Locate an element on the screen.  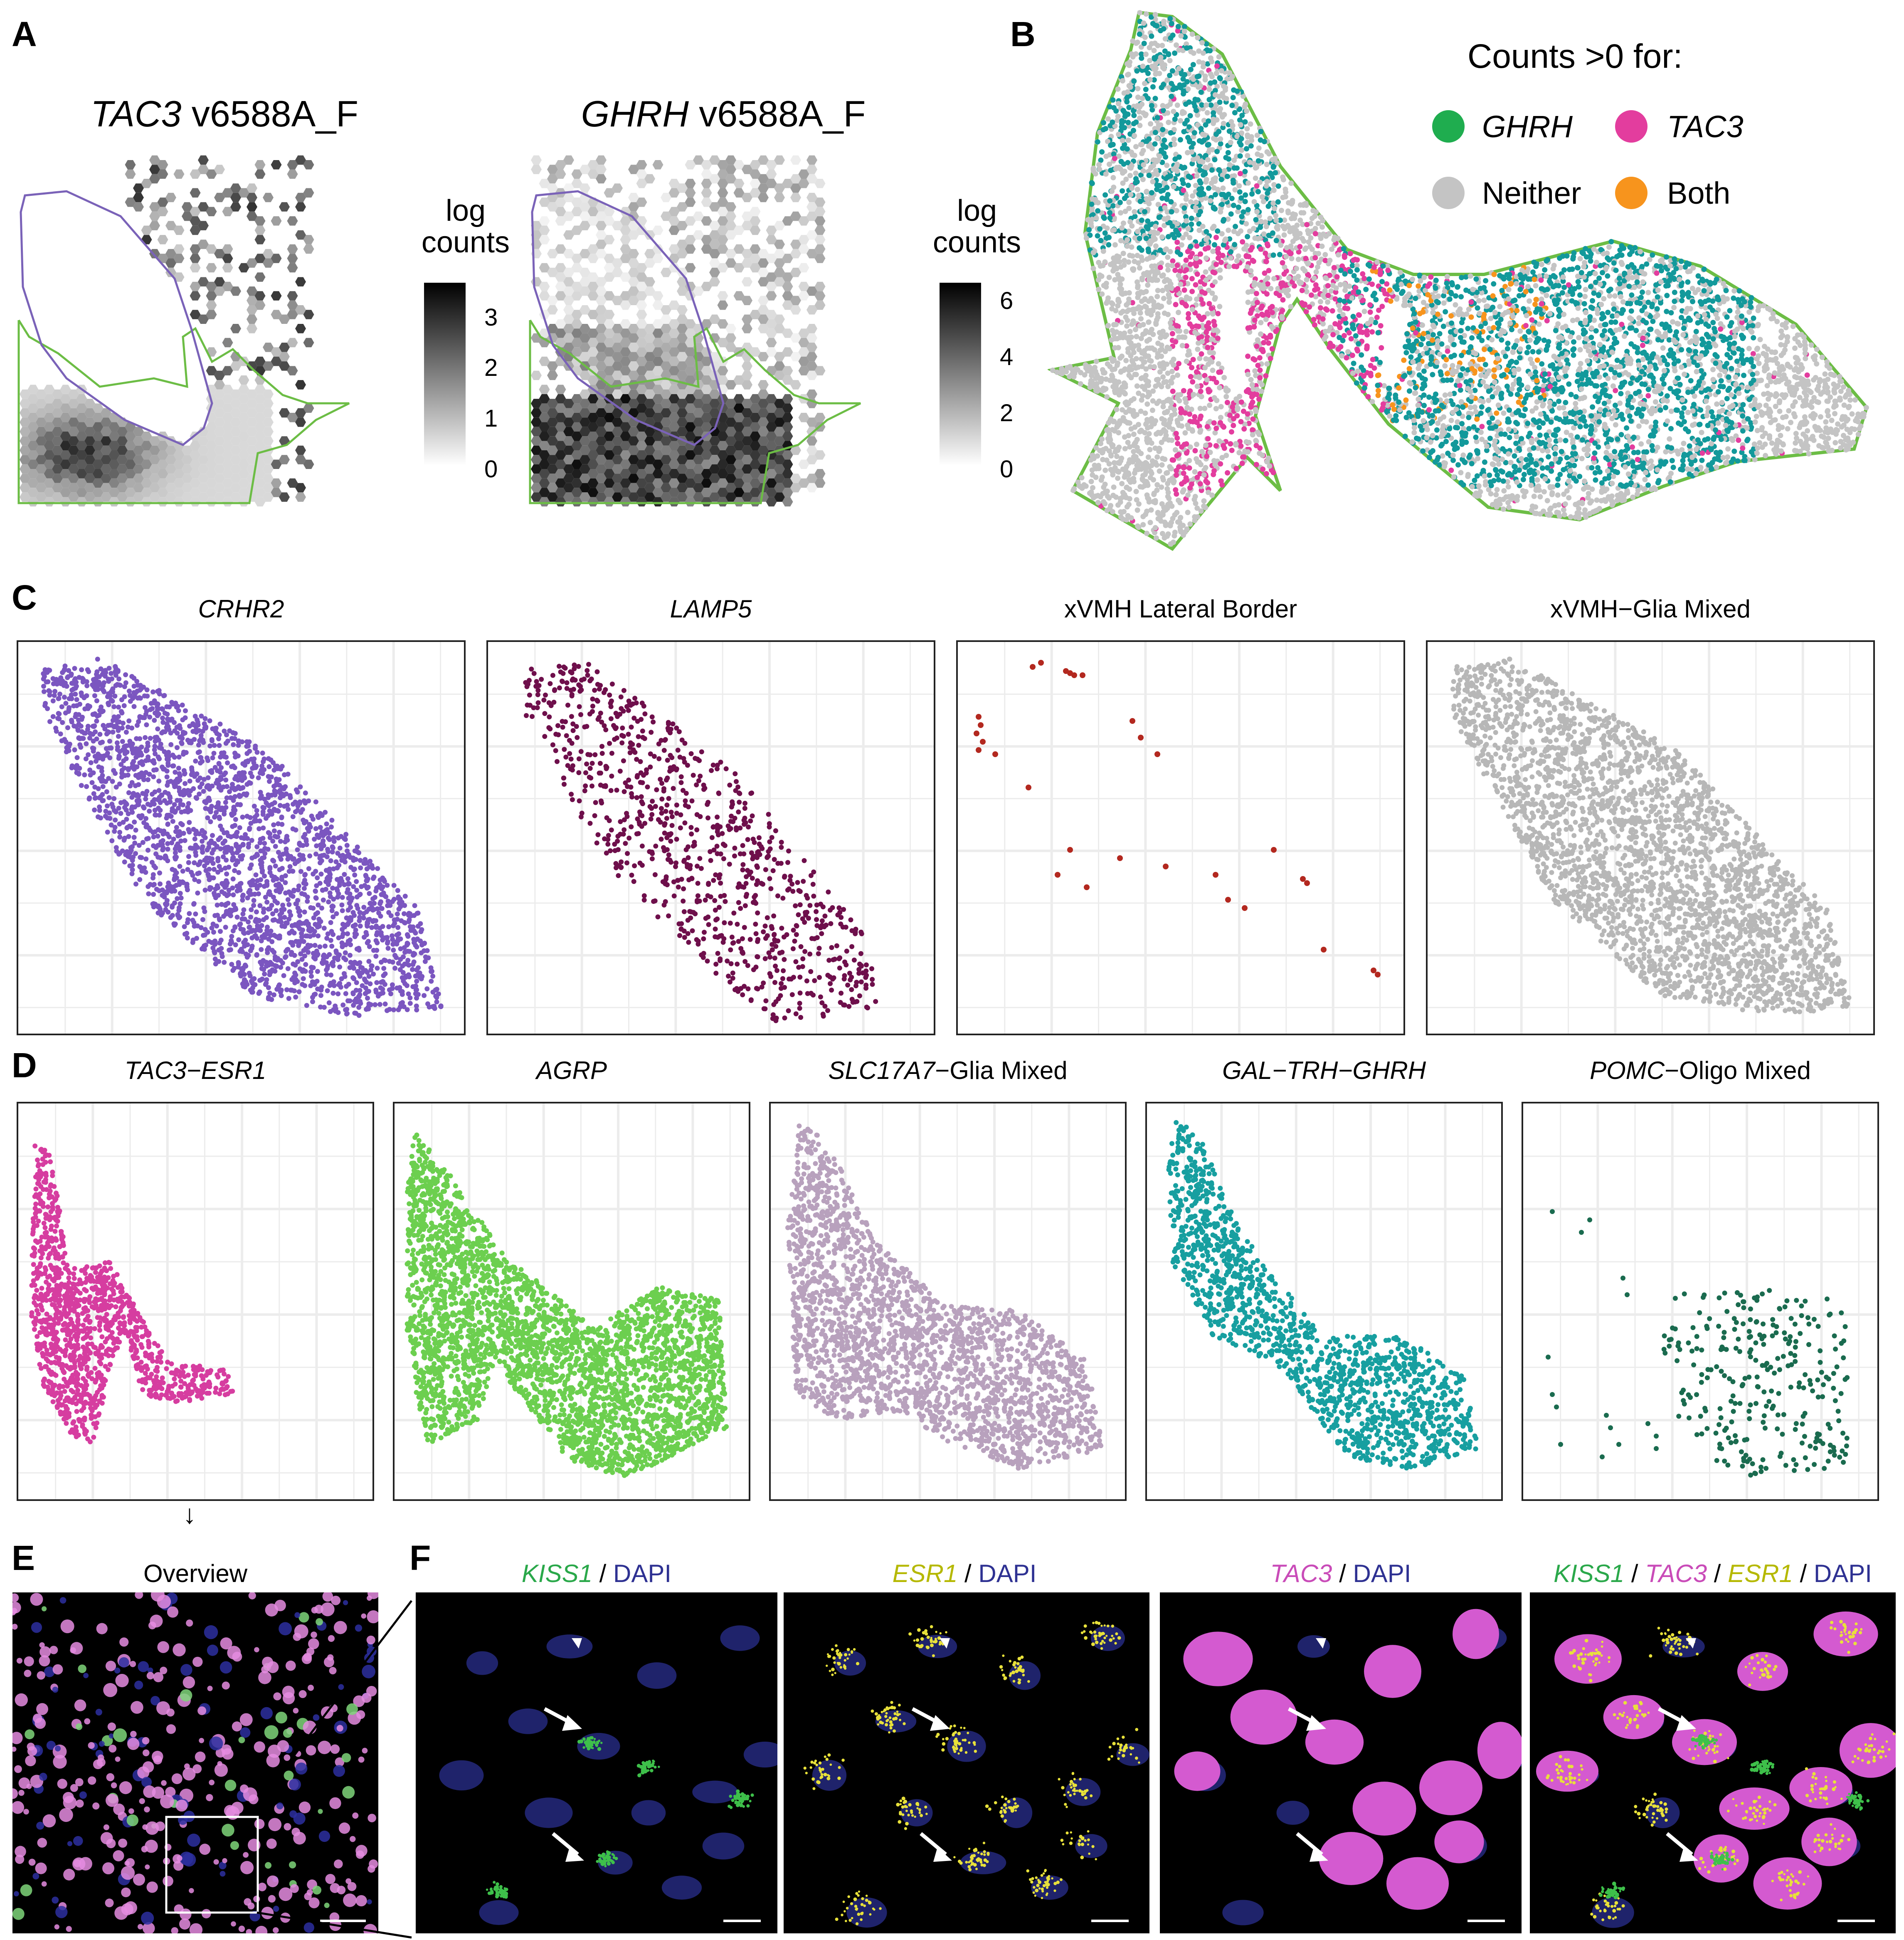
panel-a-title-1-gene: TAC3 is located at coordinates (136, 113).